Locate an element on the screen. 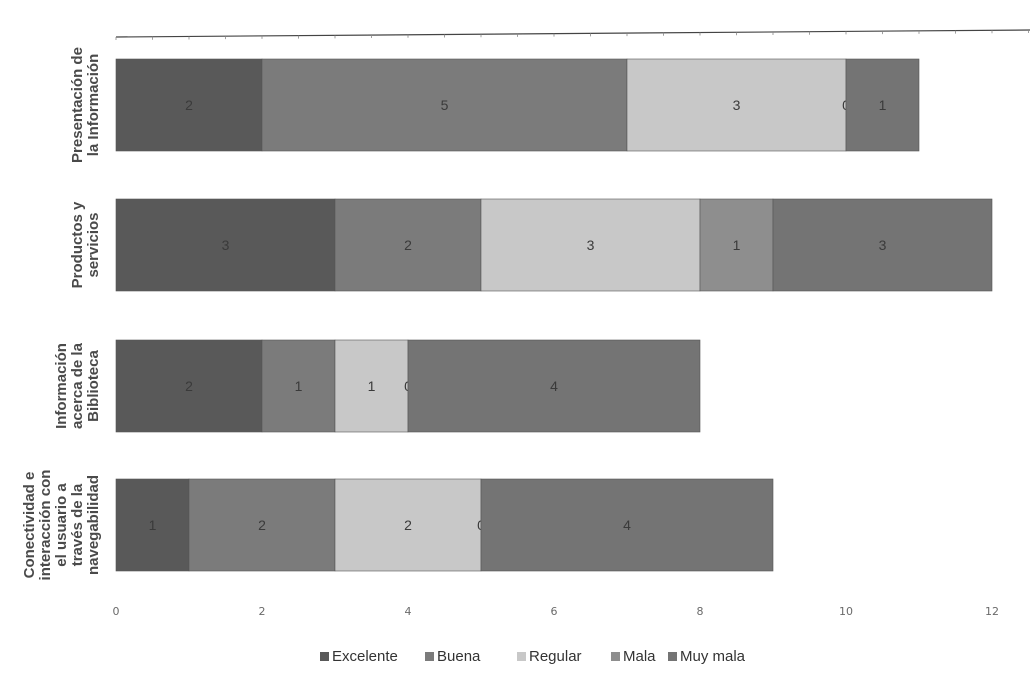 The width and height of the screenshot is (1036, 677). category-label: Productos yservicios is located at coordinates (85, 244).